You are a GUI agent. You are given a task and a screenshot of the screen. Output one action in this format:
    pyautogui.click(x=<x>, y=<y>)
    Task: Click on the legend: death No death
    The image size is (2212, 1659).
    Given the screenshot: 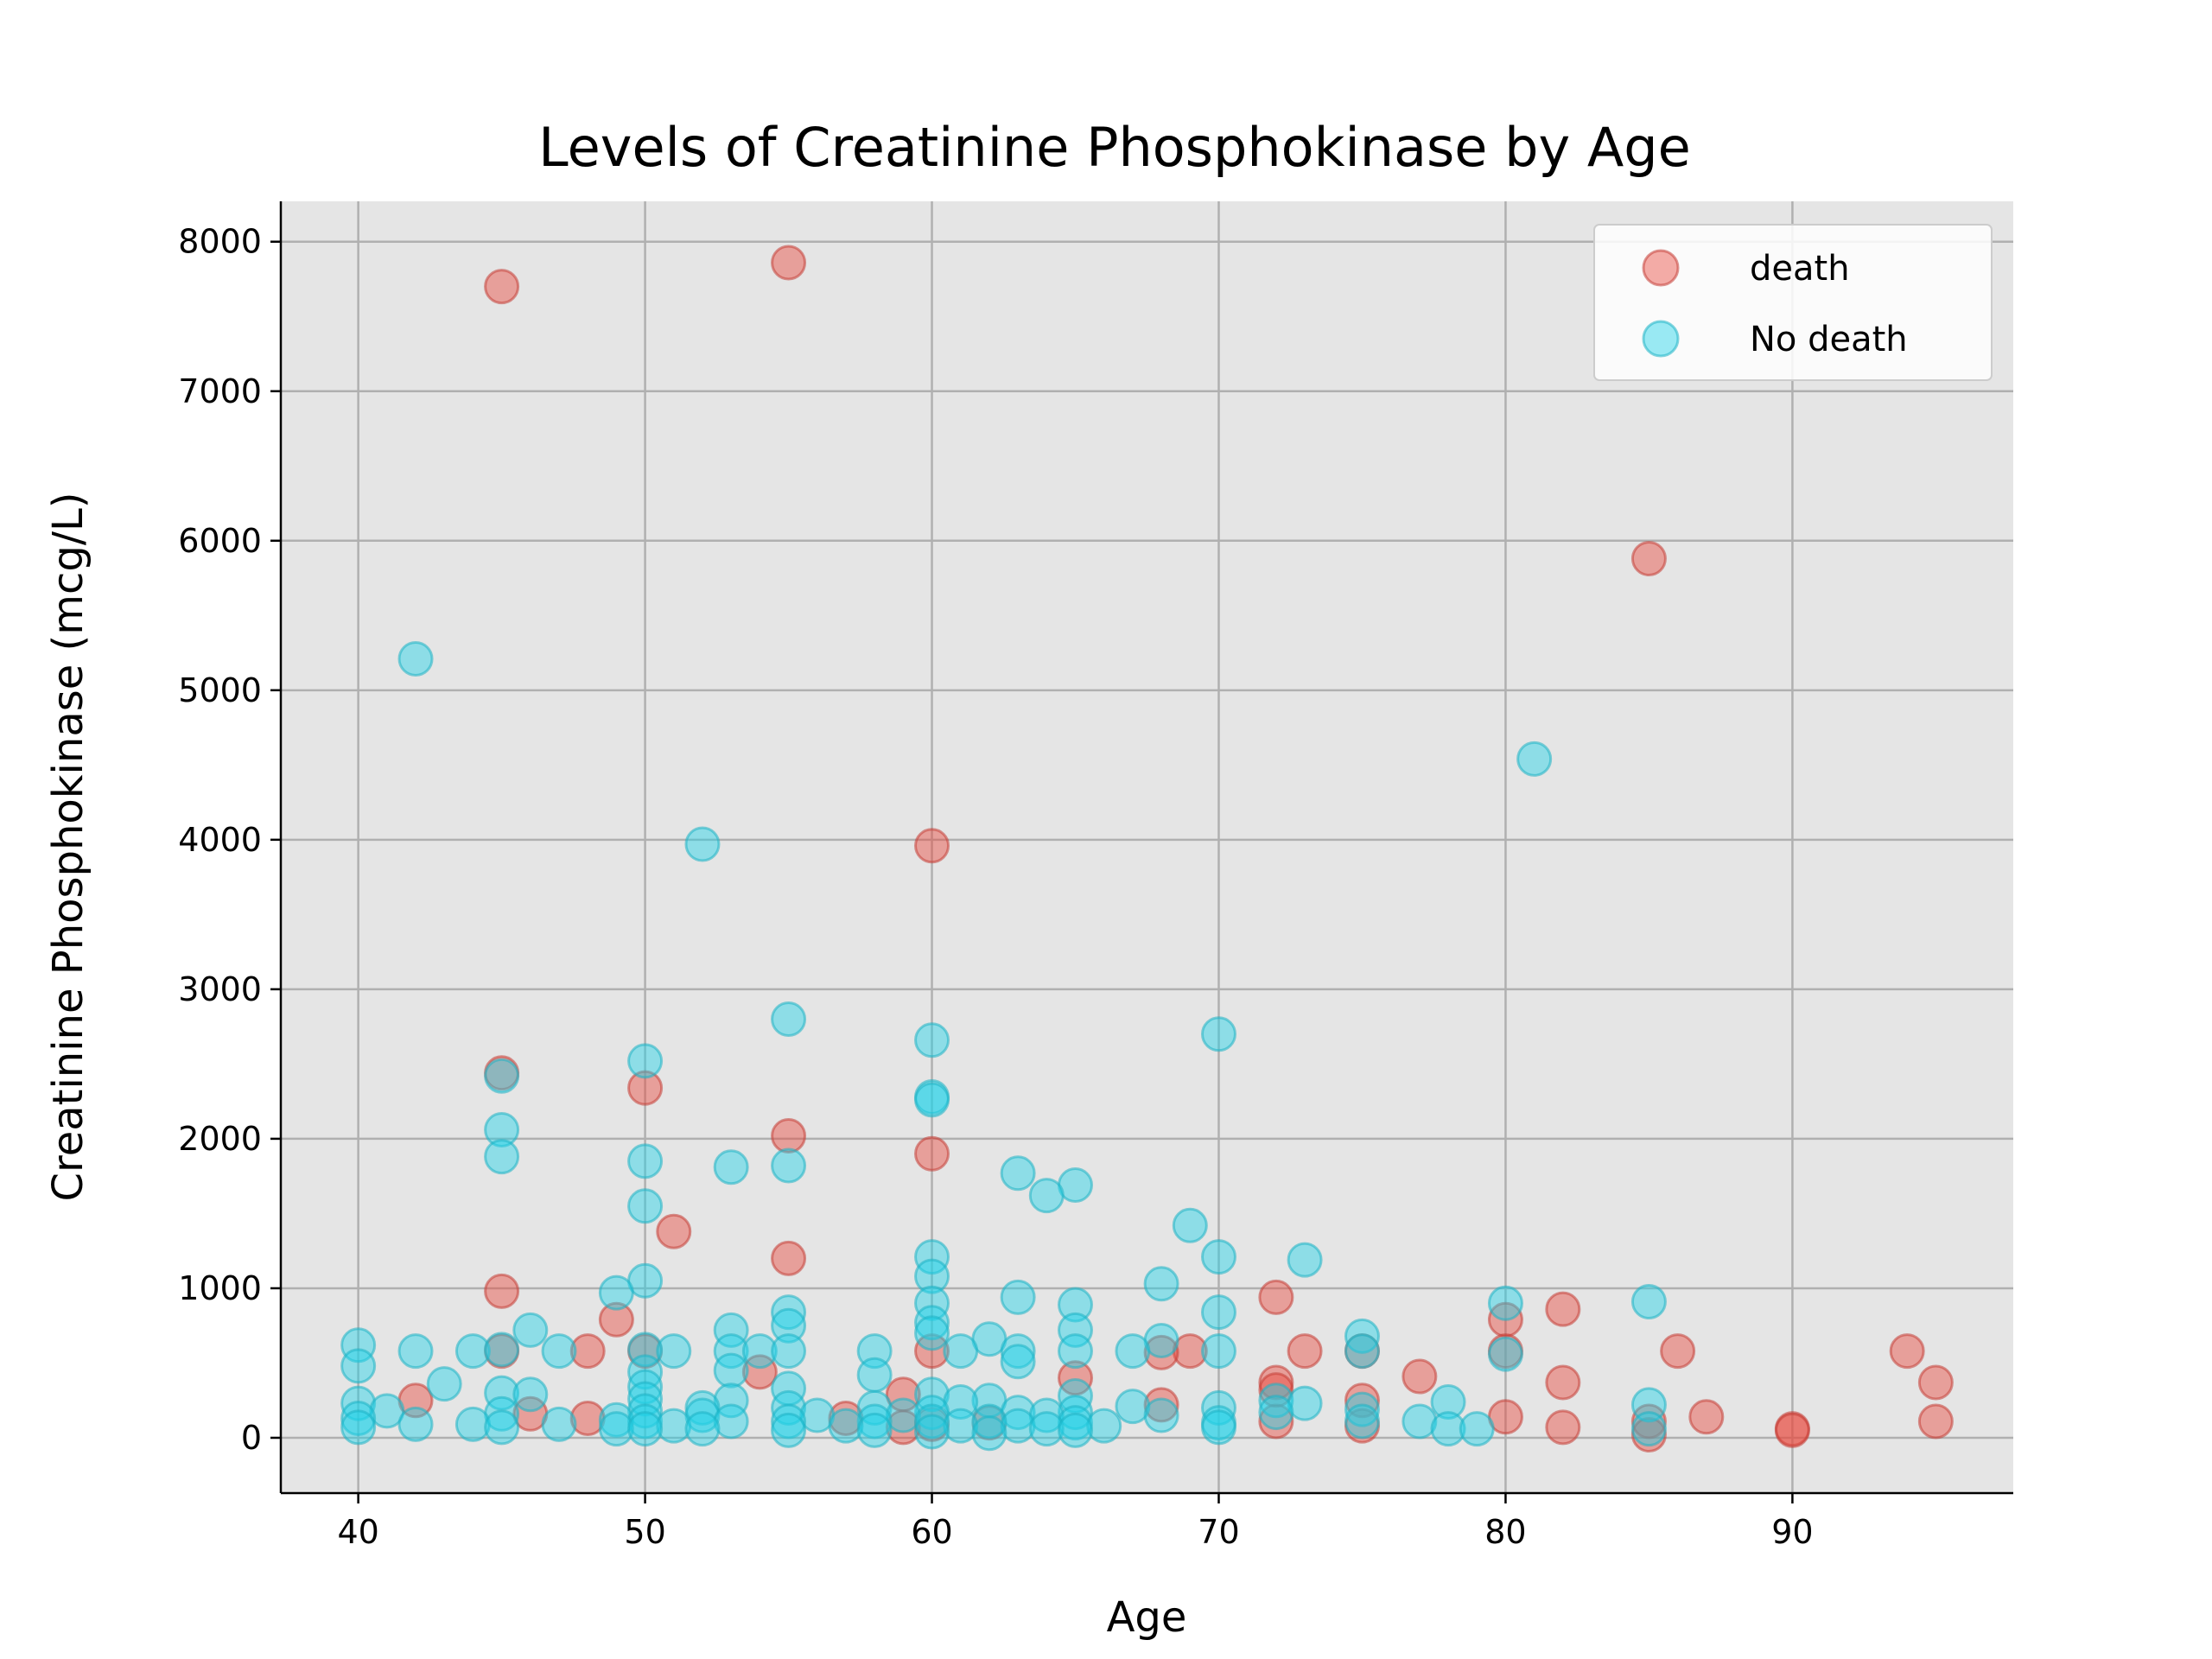 What is the action you would take?
    pyautogui.click(x=1793, y=302)
    